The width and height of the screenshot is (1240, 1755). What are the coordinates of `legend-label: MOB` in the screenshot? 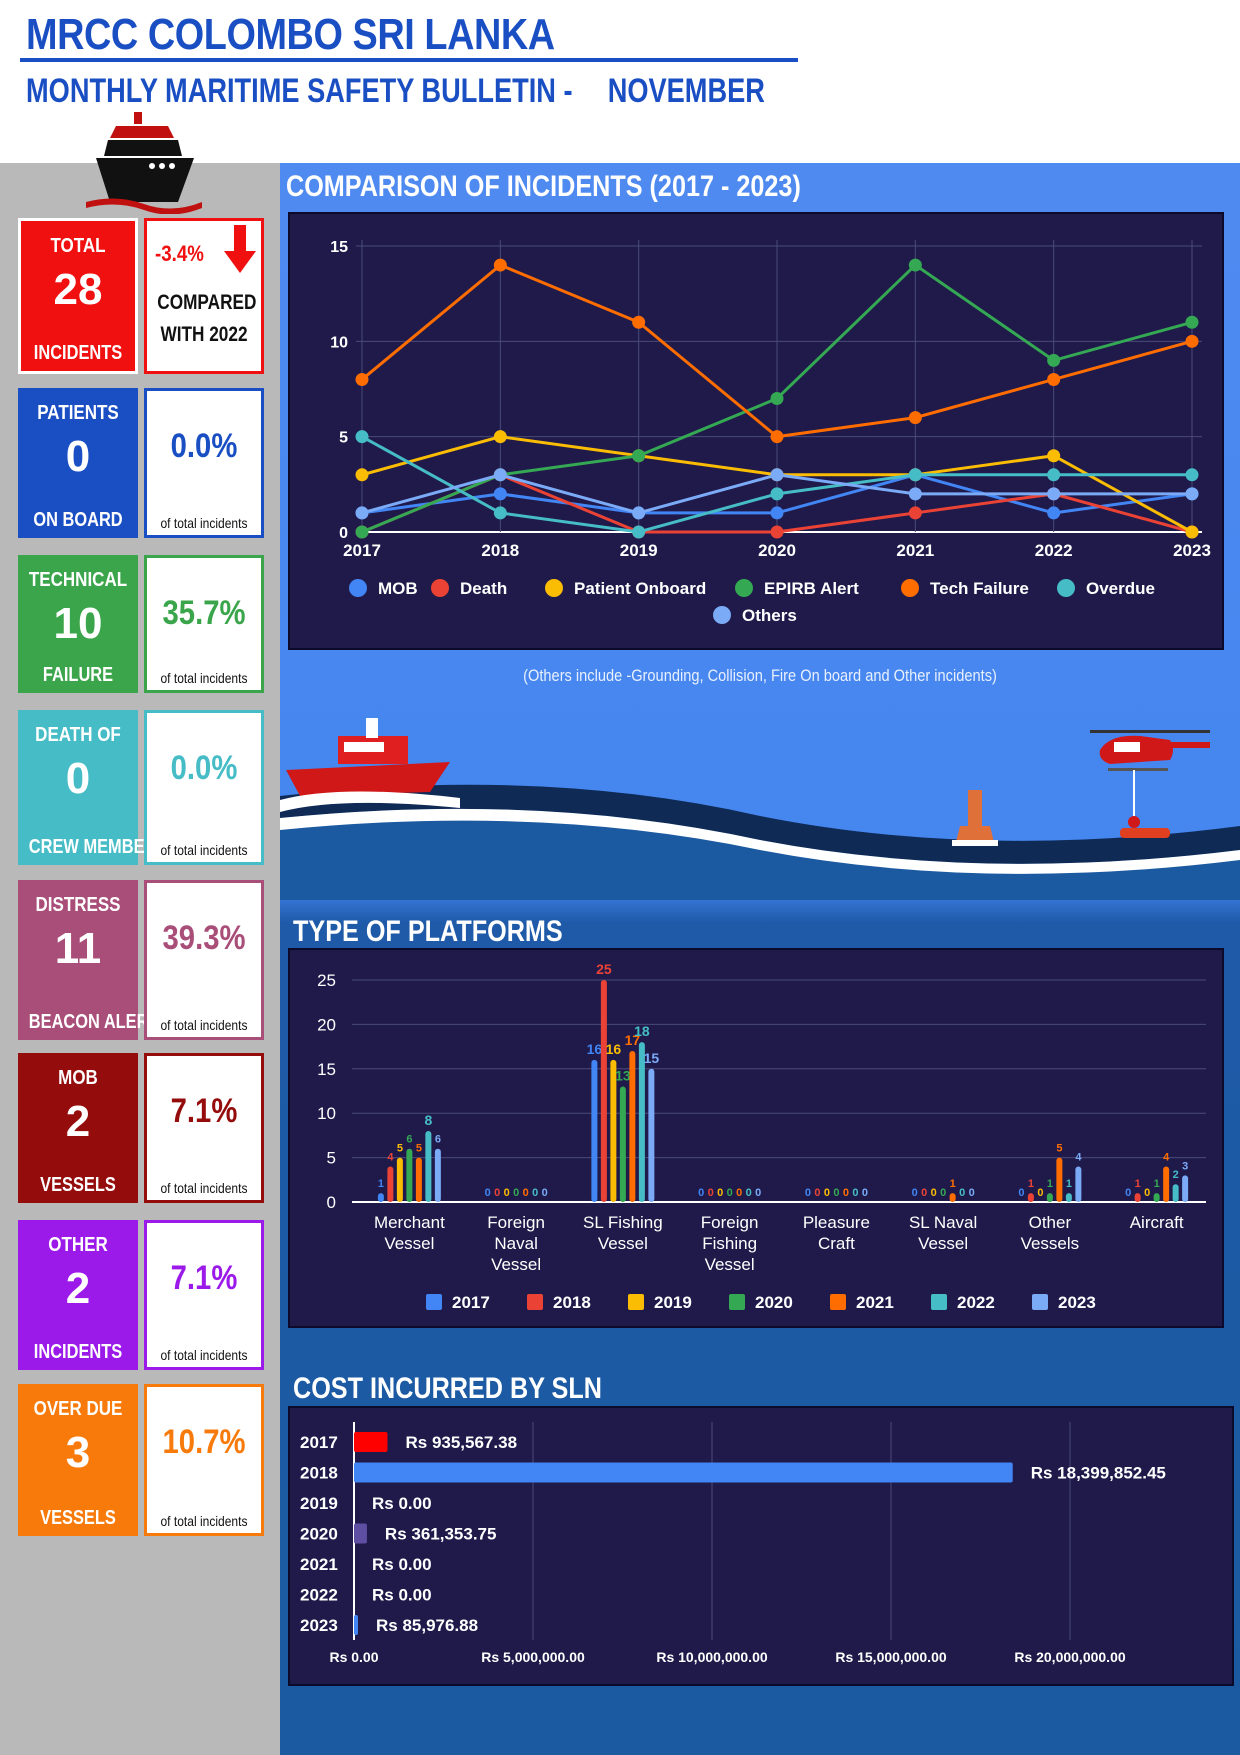 It's located at (398, 588).